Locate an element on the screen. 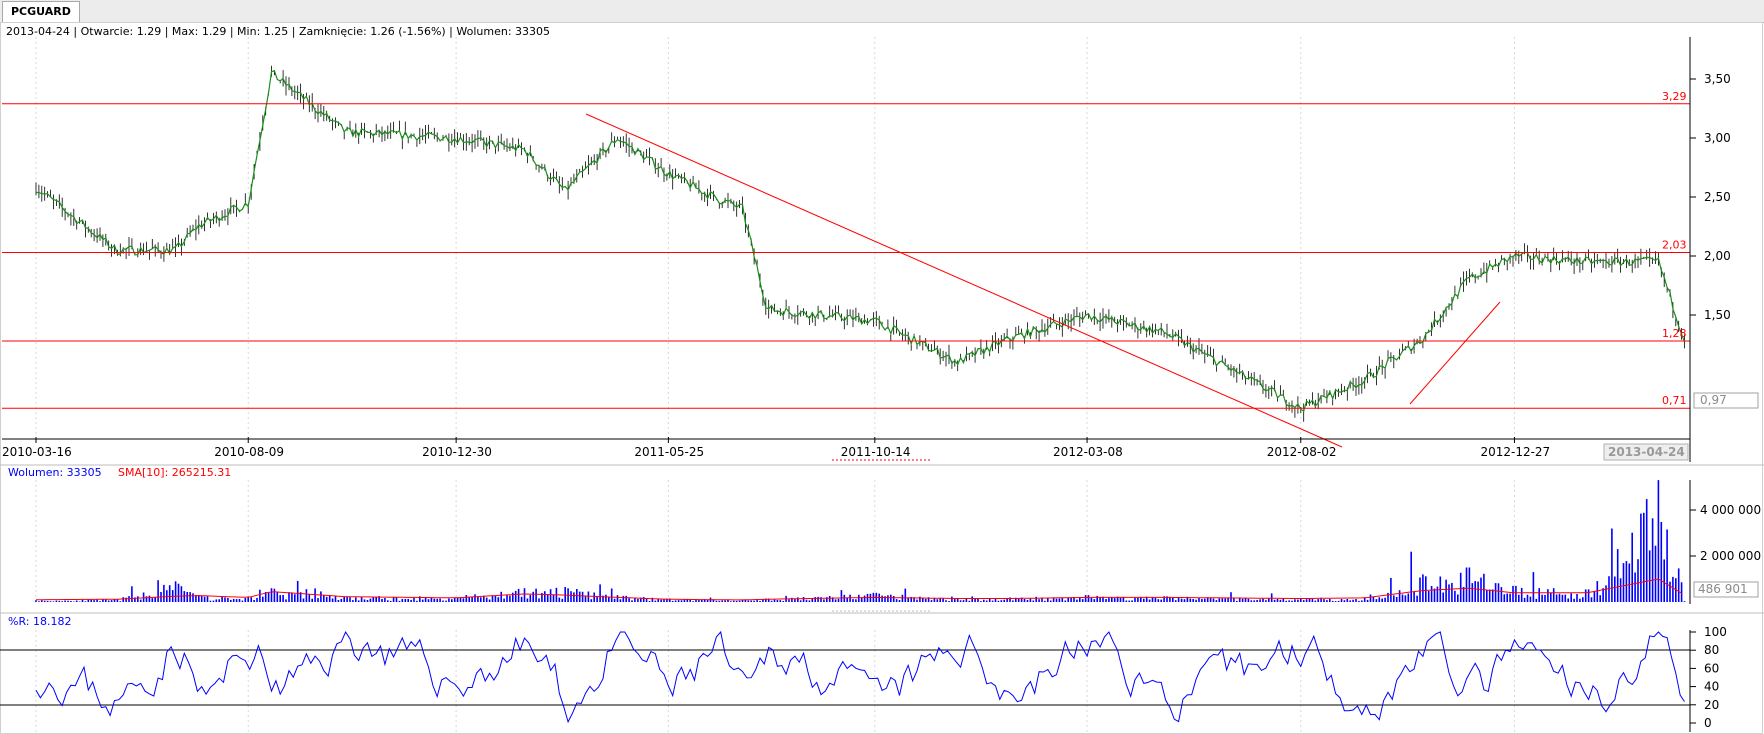 This screenshot has width=1764, height=734. current-volume-box is located at coordinates (1726, 589).